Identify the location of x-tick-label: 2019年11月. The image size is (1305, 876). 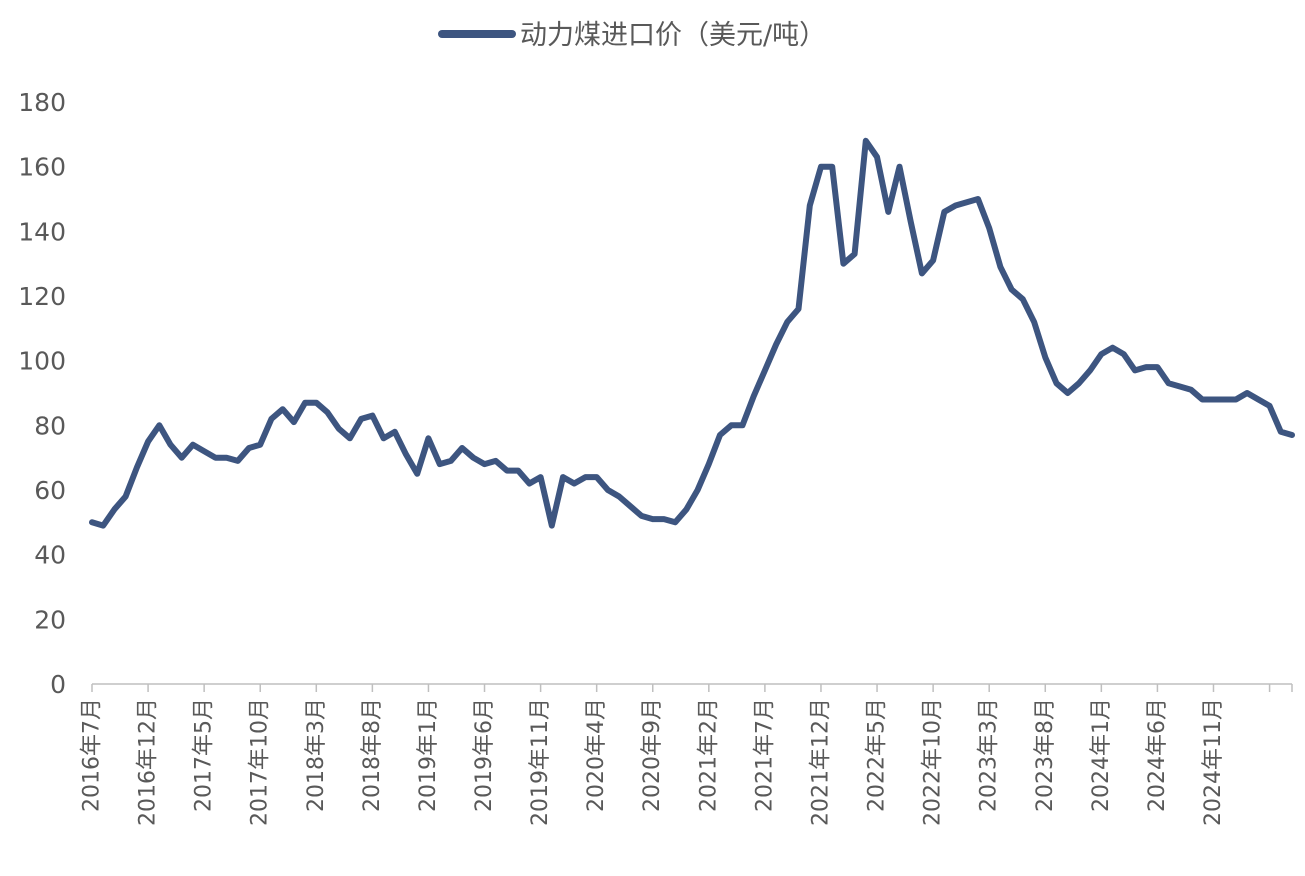
(540, 762).